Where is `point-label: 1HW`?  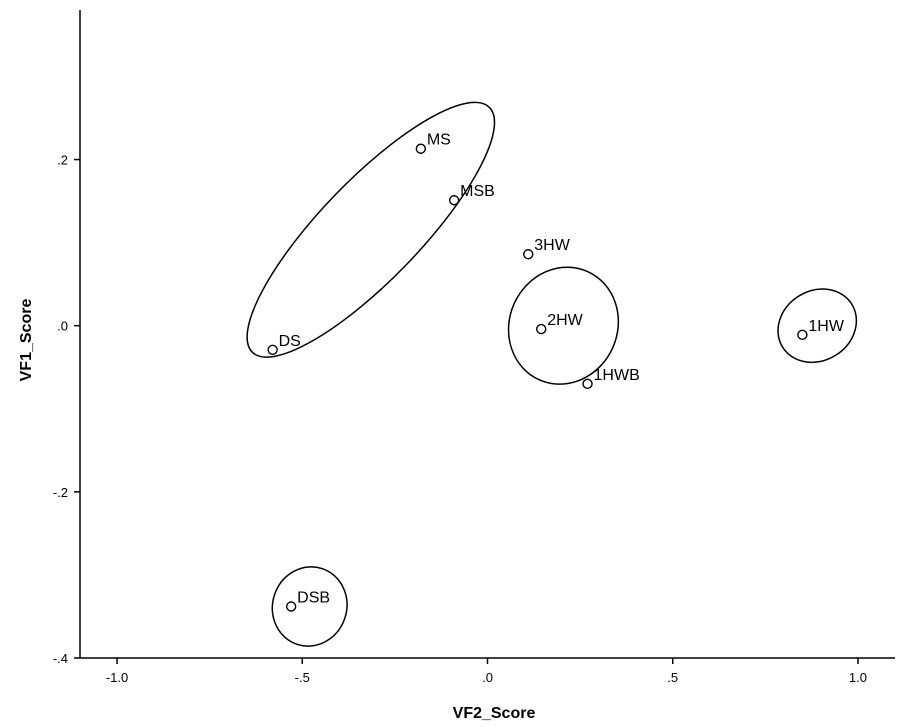 point-label: 1HW is located at coordinates (826, 326).